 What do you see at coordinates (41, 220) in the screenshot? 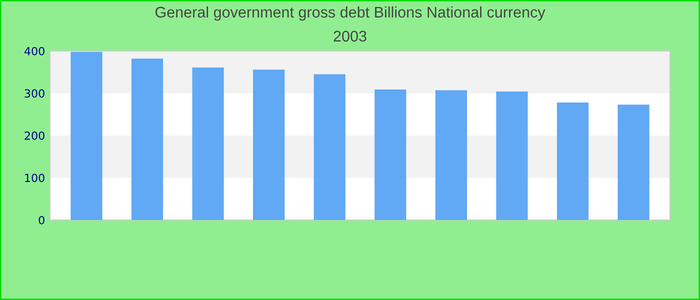
I see `y-tick-label: 0` at bounding box center [41, 220].